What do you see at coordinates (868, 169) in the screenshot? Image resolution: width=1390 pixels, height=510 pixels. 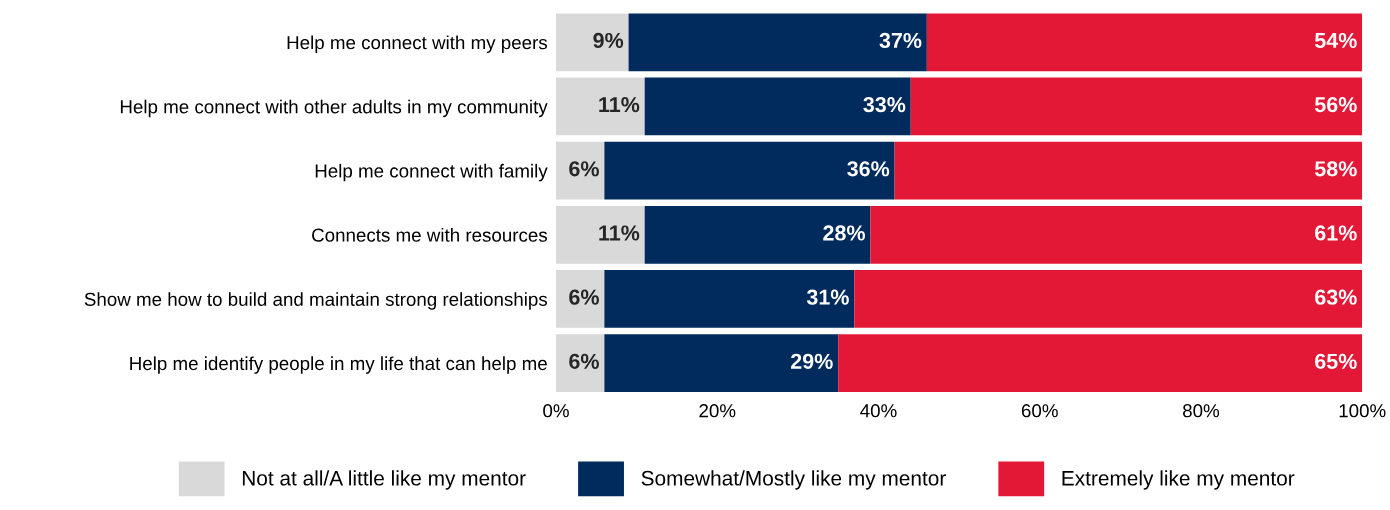 I see `data-label: 36%` at bounding box center [868, 169].